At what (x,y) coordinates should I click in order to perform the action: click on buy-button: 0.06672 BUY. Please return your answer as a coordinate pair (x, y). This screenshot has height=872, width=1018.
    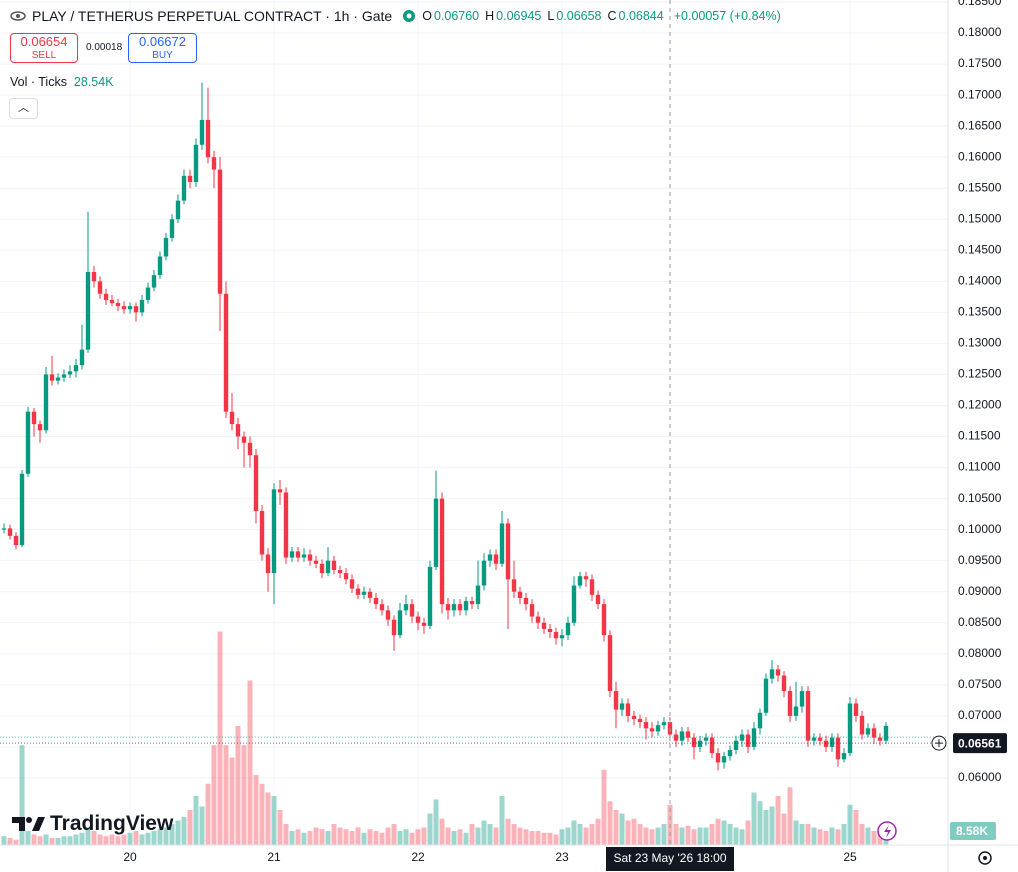
    Looking at the image, I should click on (162, 48).